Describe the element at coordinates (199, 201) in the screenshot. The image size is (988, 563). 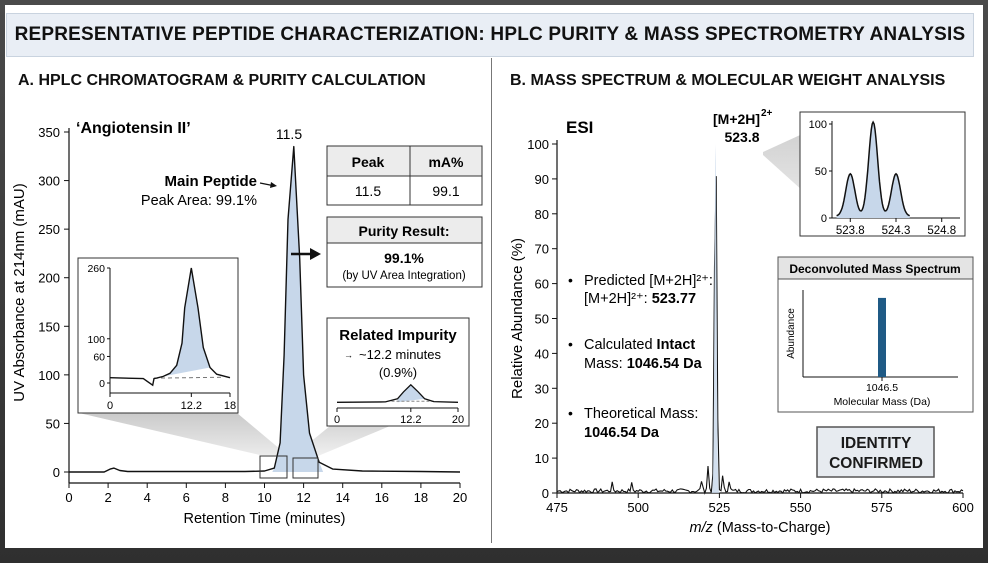
I see `peak-area-label: Peak Area: 99.1%` at that location.